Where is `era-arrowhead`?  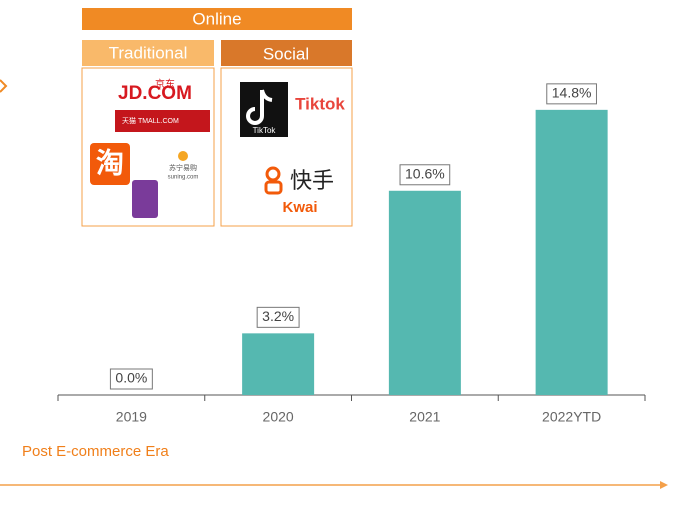 era-arrowhead is located at coordinates (664, 485).